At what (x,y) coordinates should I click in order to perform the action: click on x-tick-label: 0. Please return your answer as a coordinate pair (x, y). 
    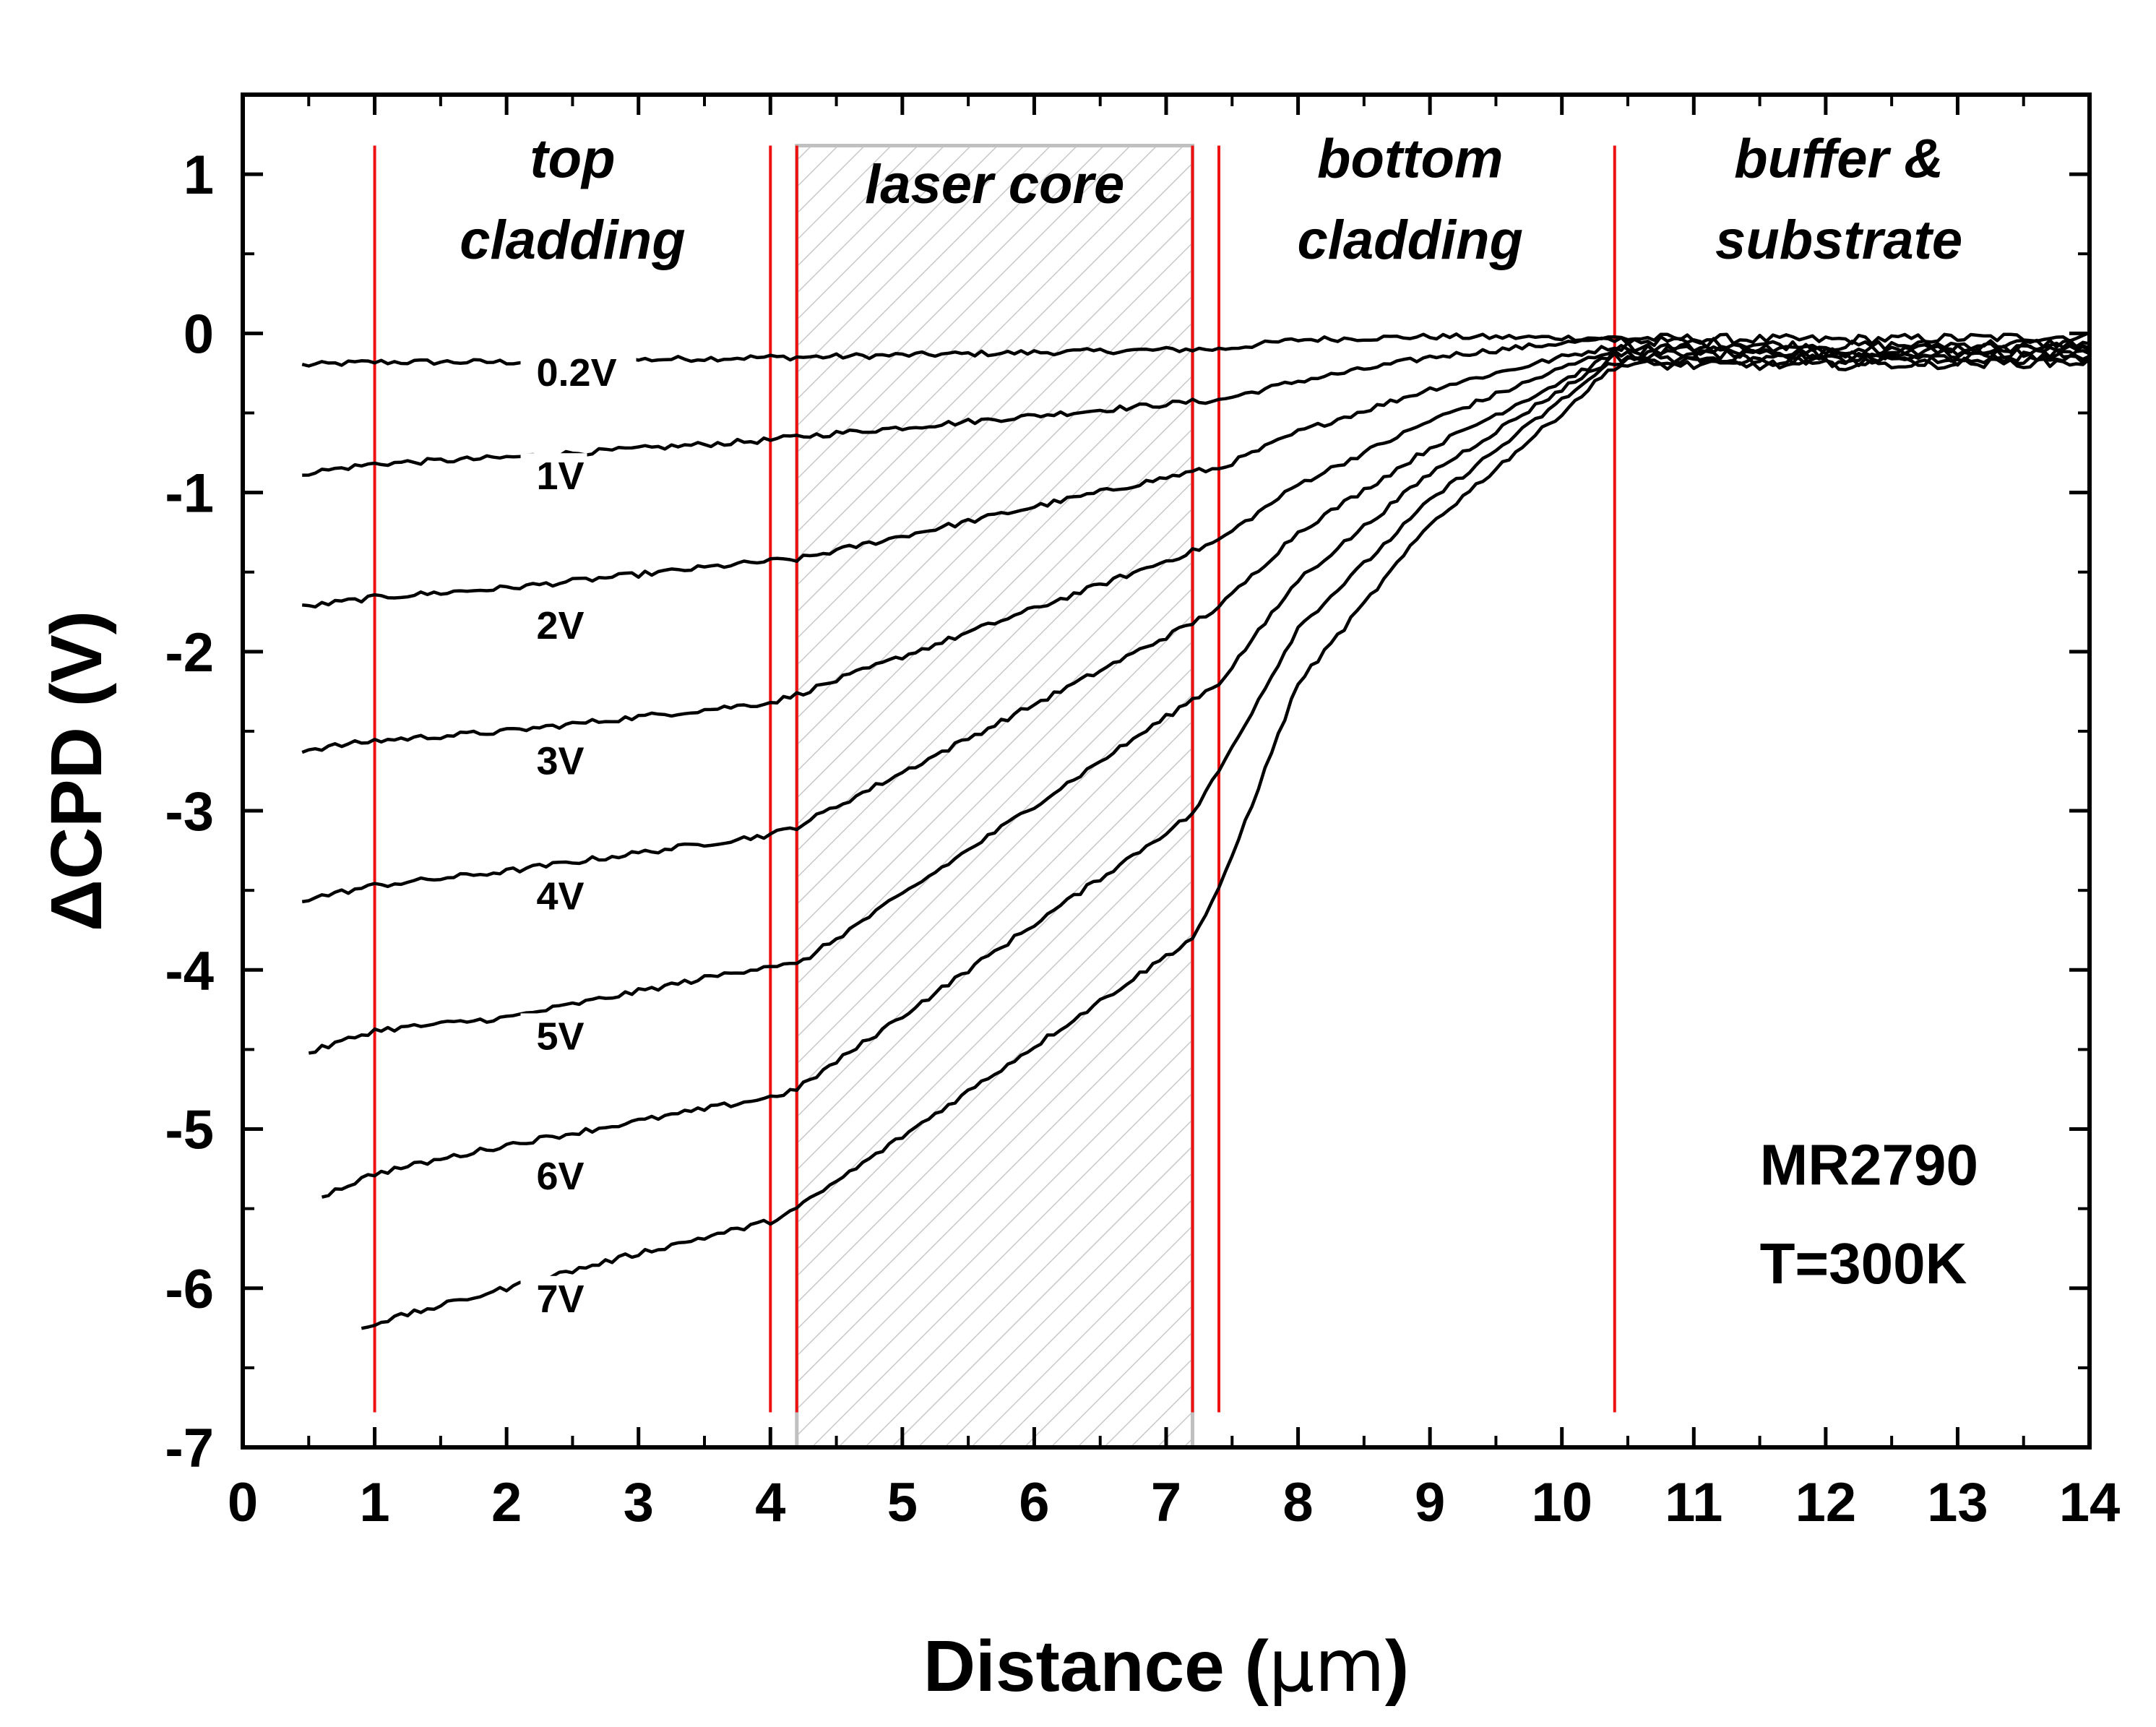
    Looking at the image, I should click on (243, 1502).